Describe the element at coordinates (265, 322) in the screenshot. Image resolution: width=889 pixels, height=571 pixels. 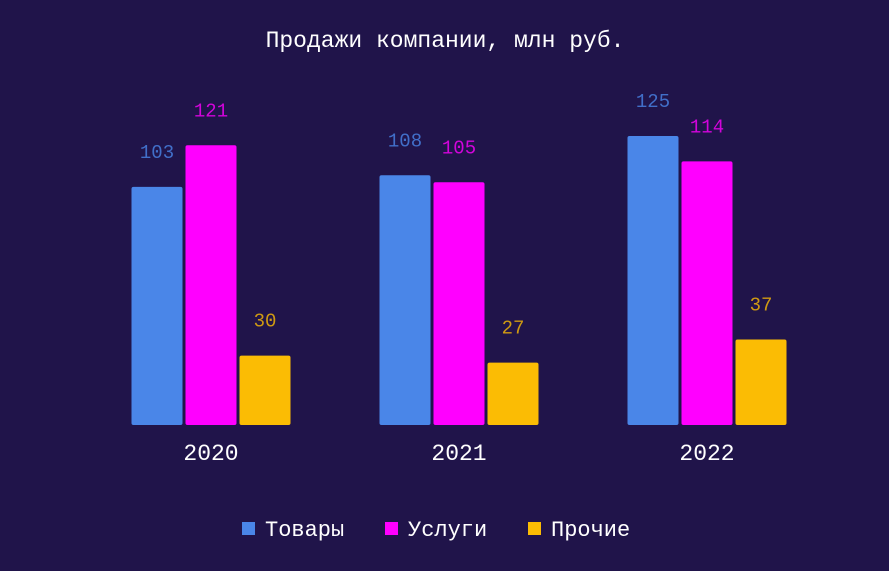
I see `value-label: 30` at that location.